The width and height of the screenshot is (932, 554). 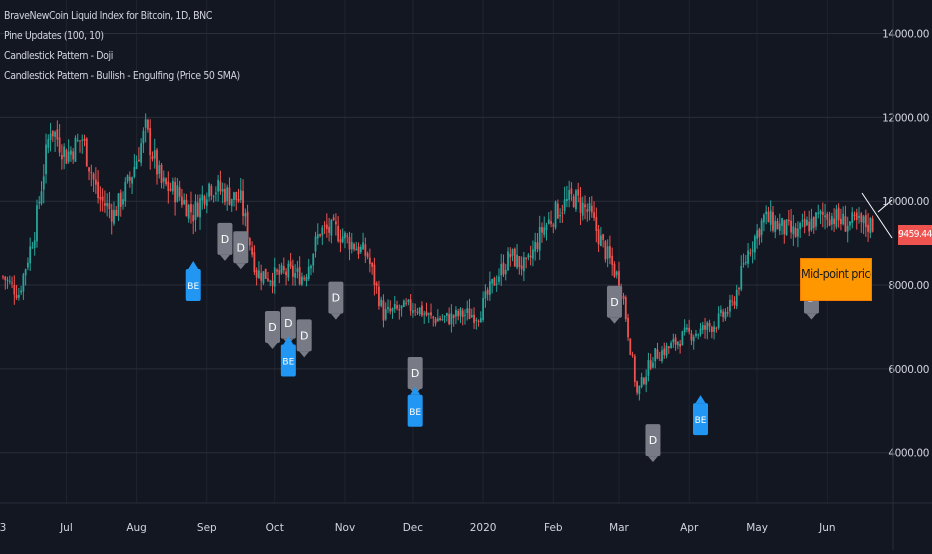 What do you see at coordinates (54, 36) in the screenshot?
I see `indicator-pine-updates: Pine Updates (100, 10)` at bounding box center [54, 36].